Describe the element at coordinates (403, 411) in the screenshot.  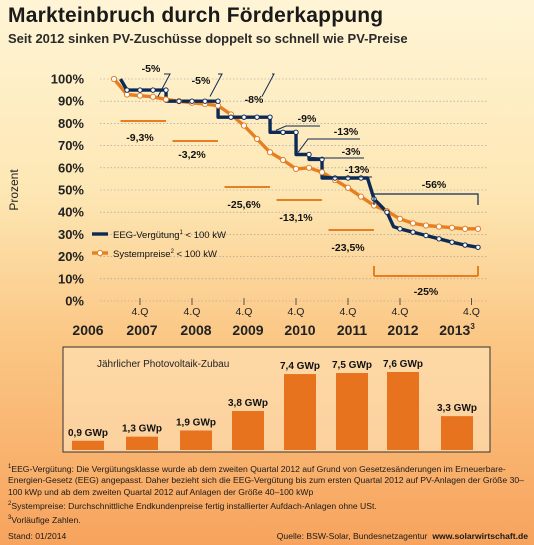
I see `bar-2012` at that location.